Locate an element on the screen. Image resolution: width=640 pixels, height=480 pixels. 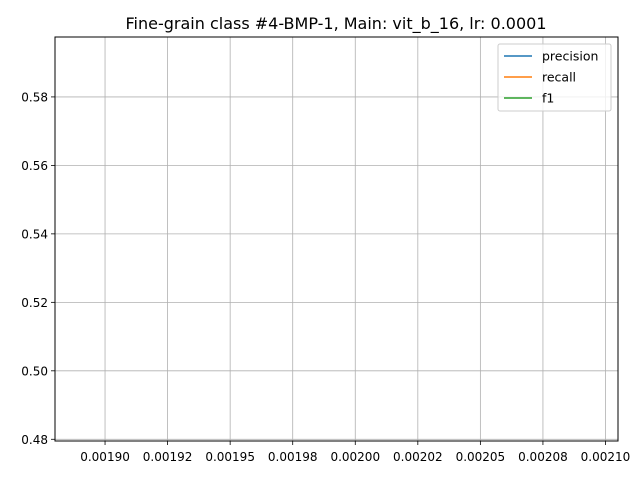
x-tick-label: 0.00200 is located at coordinates (355, 457).